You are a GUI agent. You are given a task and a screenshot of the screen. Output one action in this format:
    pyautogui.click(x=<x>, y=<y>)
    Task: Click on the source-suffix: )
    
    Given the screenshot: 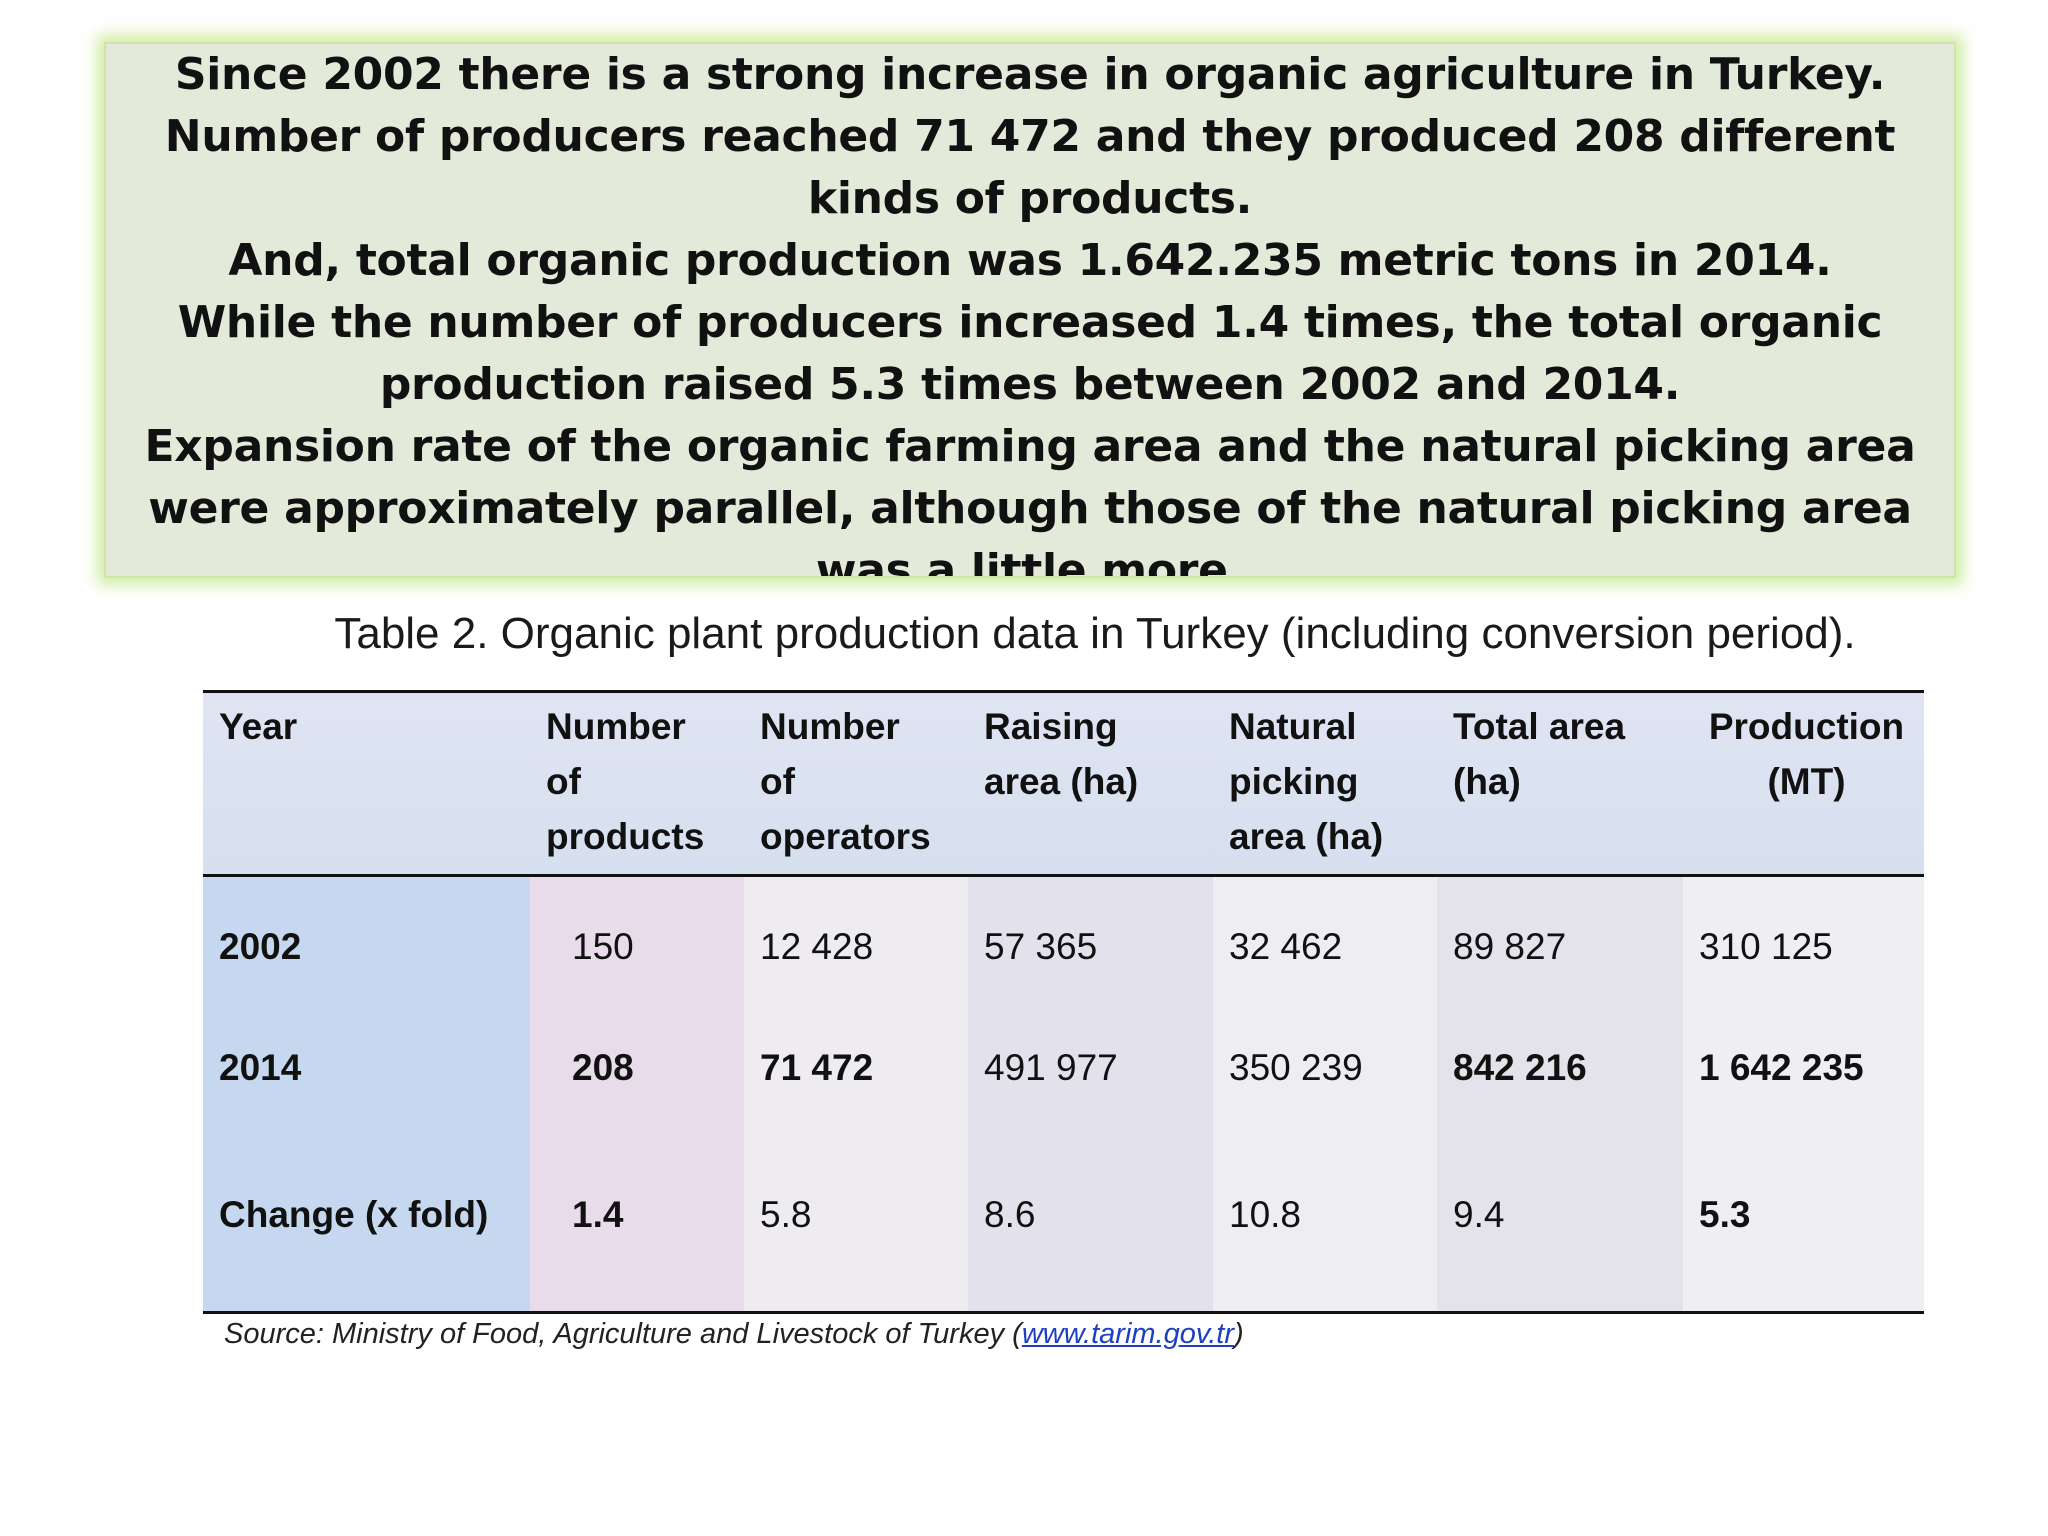 What is the action you would take?
    pyautogui.click(x=1238, y=1334)
    